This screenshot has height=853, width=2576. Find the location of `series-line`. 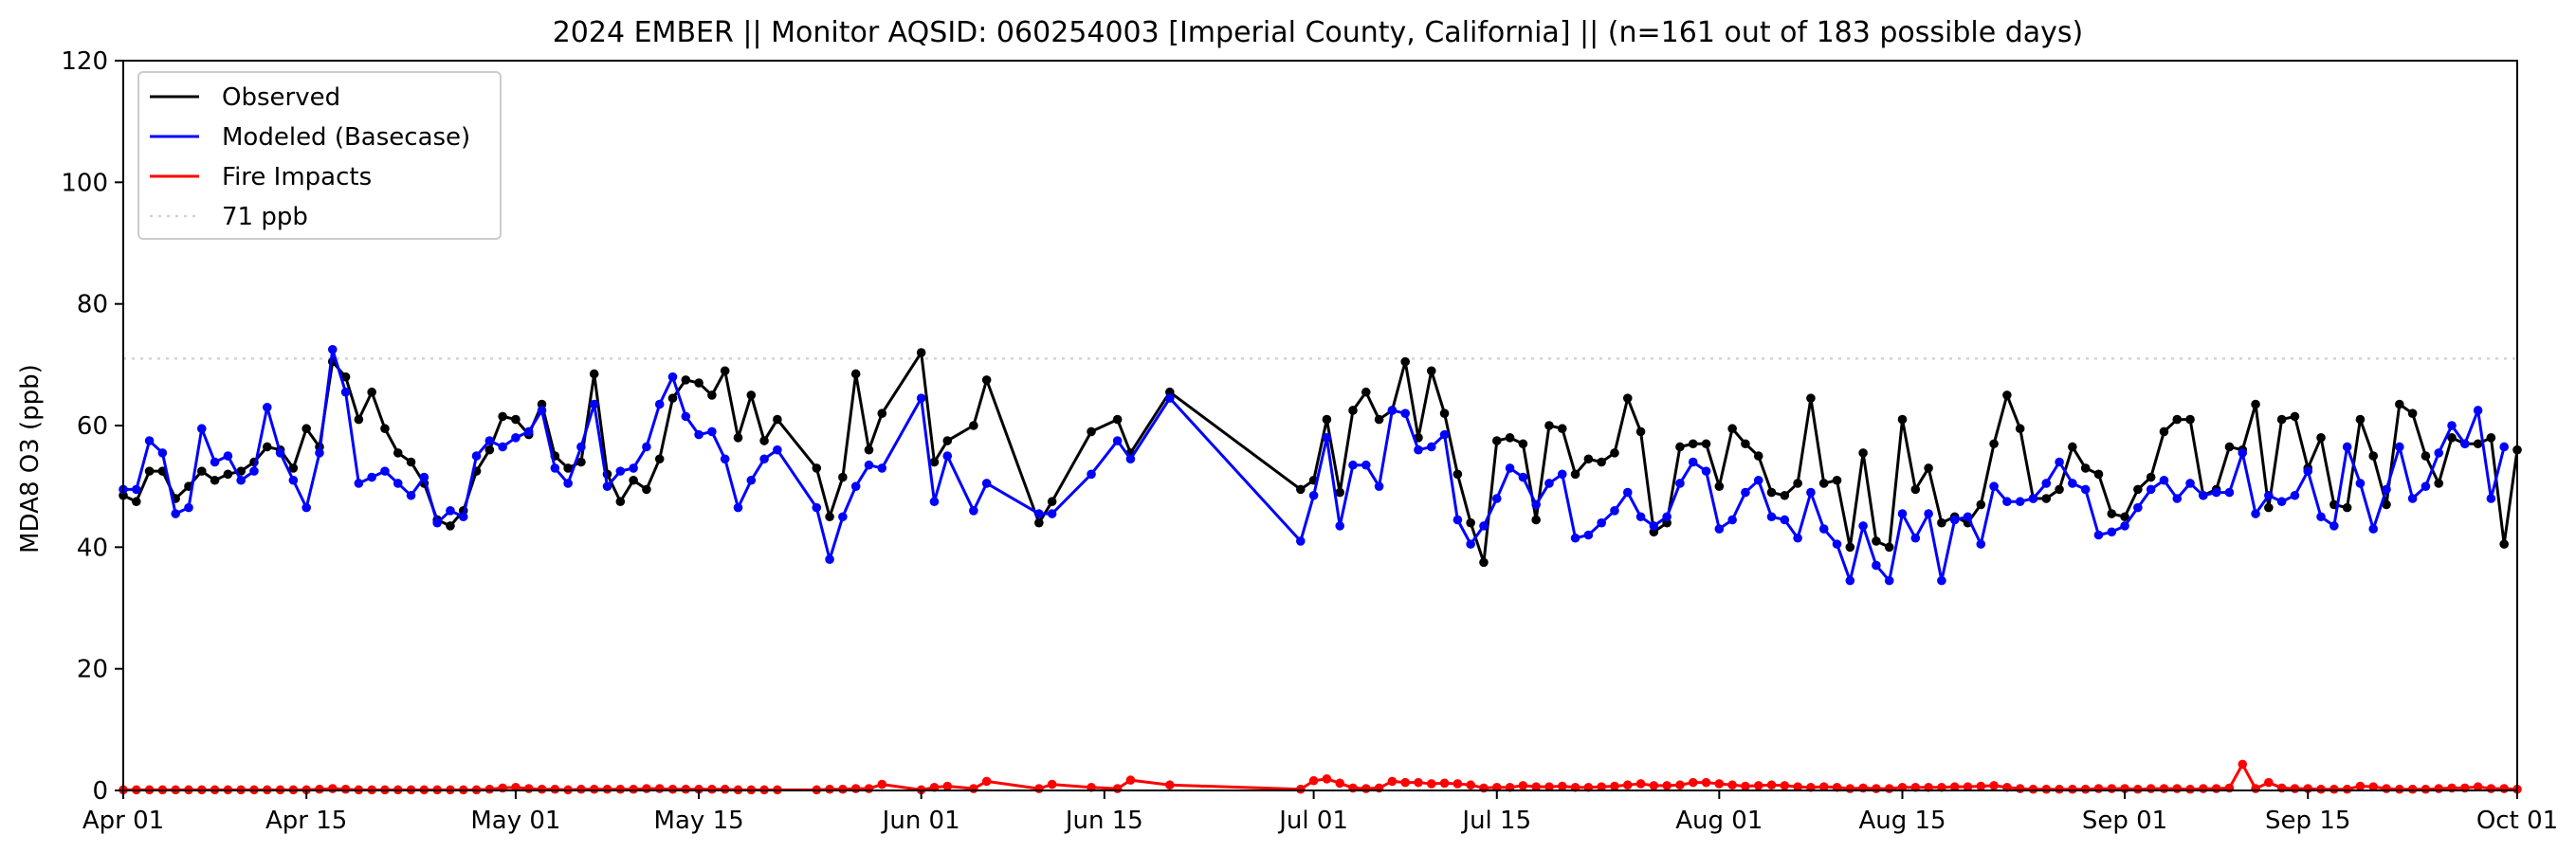

series-line is located at coordinates (1320, 776).